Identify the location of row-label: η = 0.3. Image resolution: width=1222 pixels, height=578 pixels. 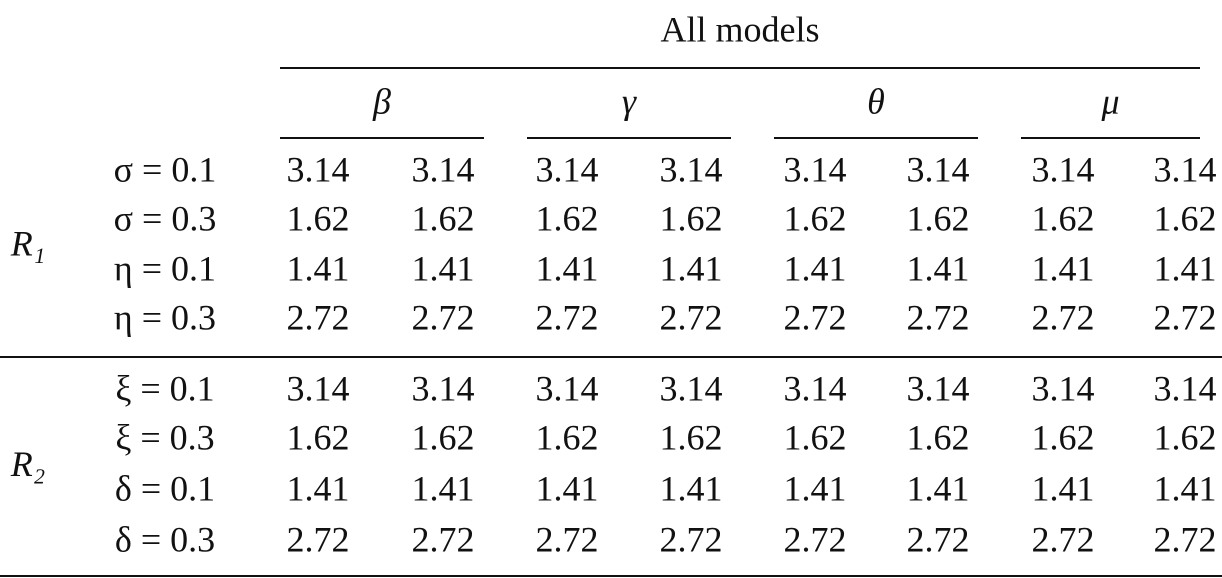
(165, 317).